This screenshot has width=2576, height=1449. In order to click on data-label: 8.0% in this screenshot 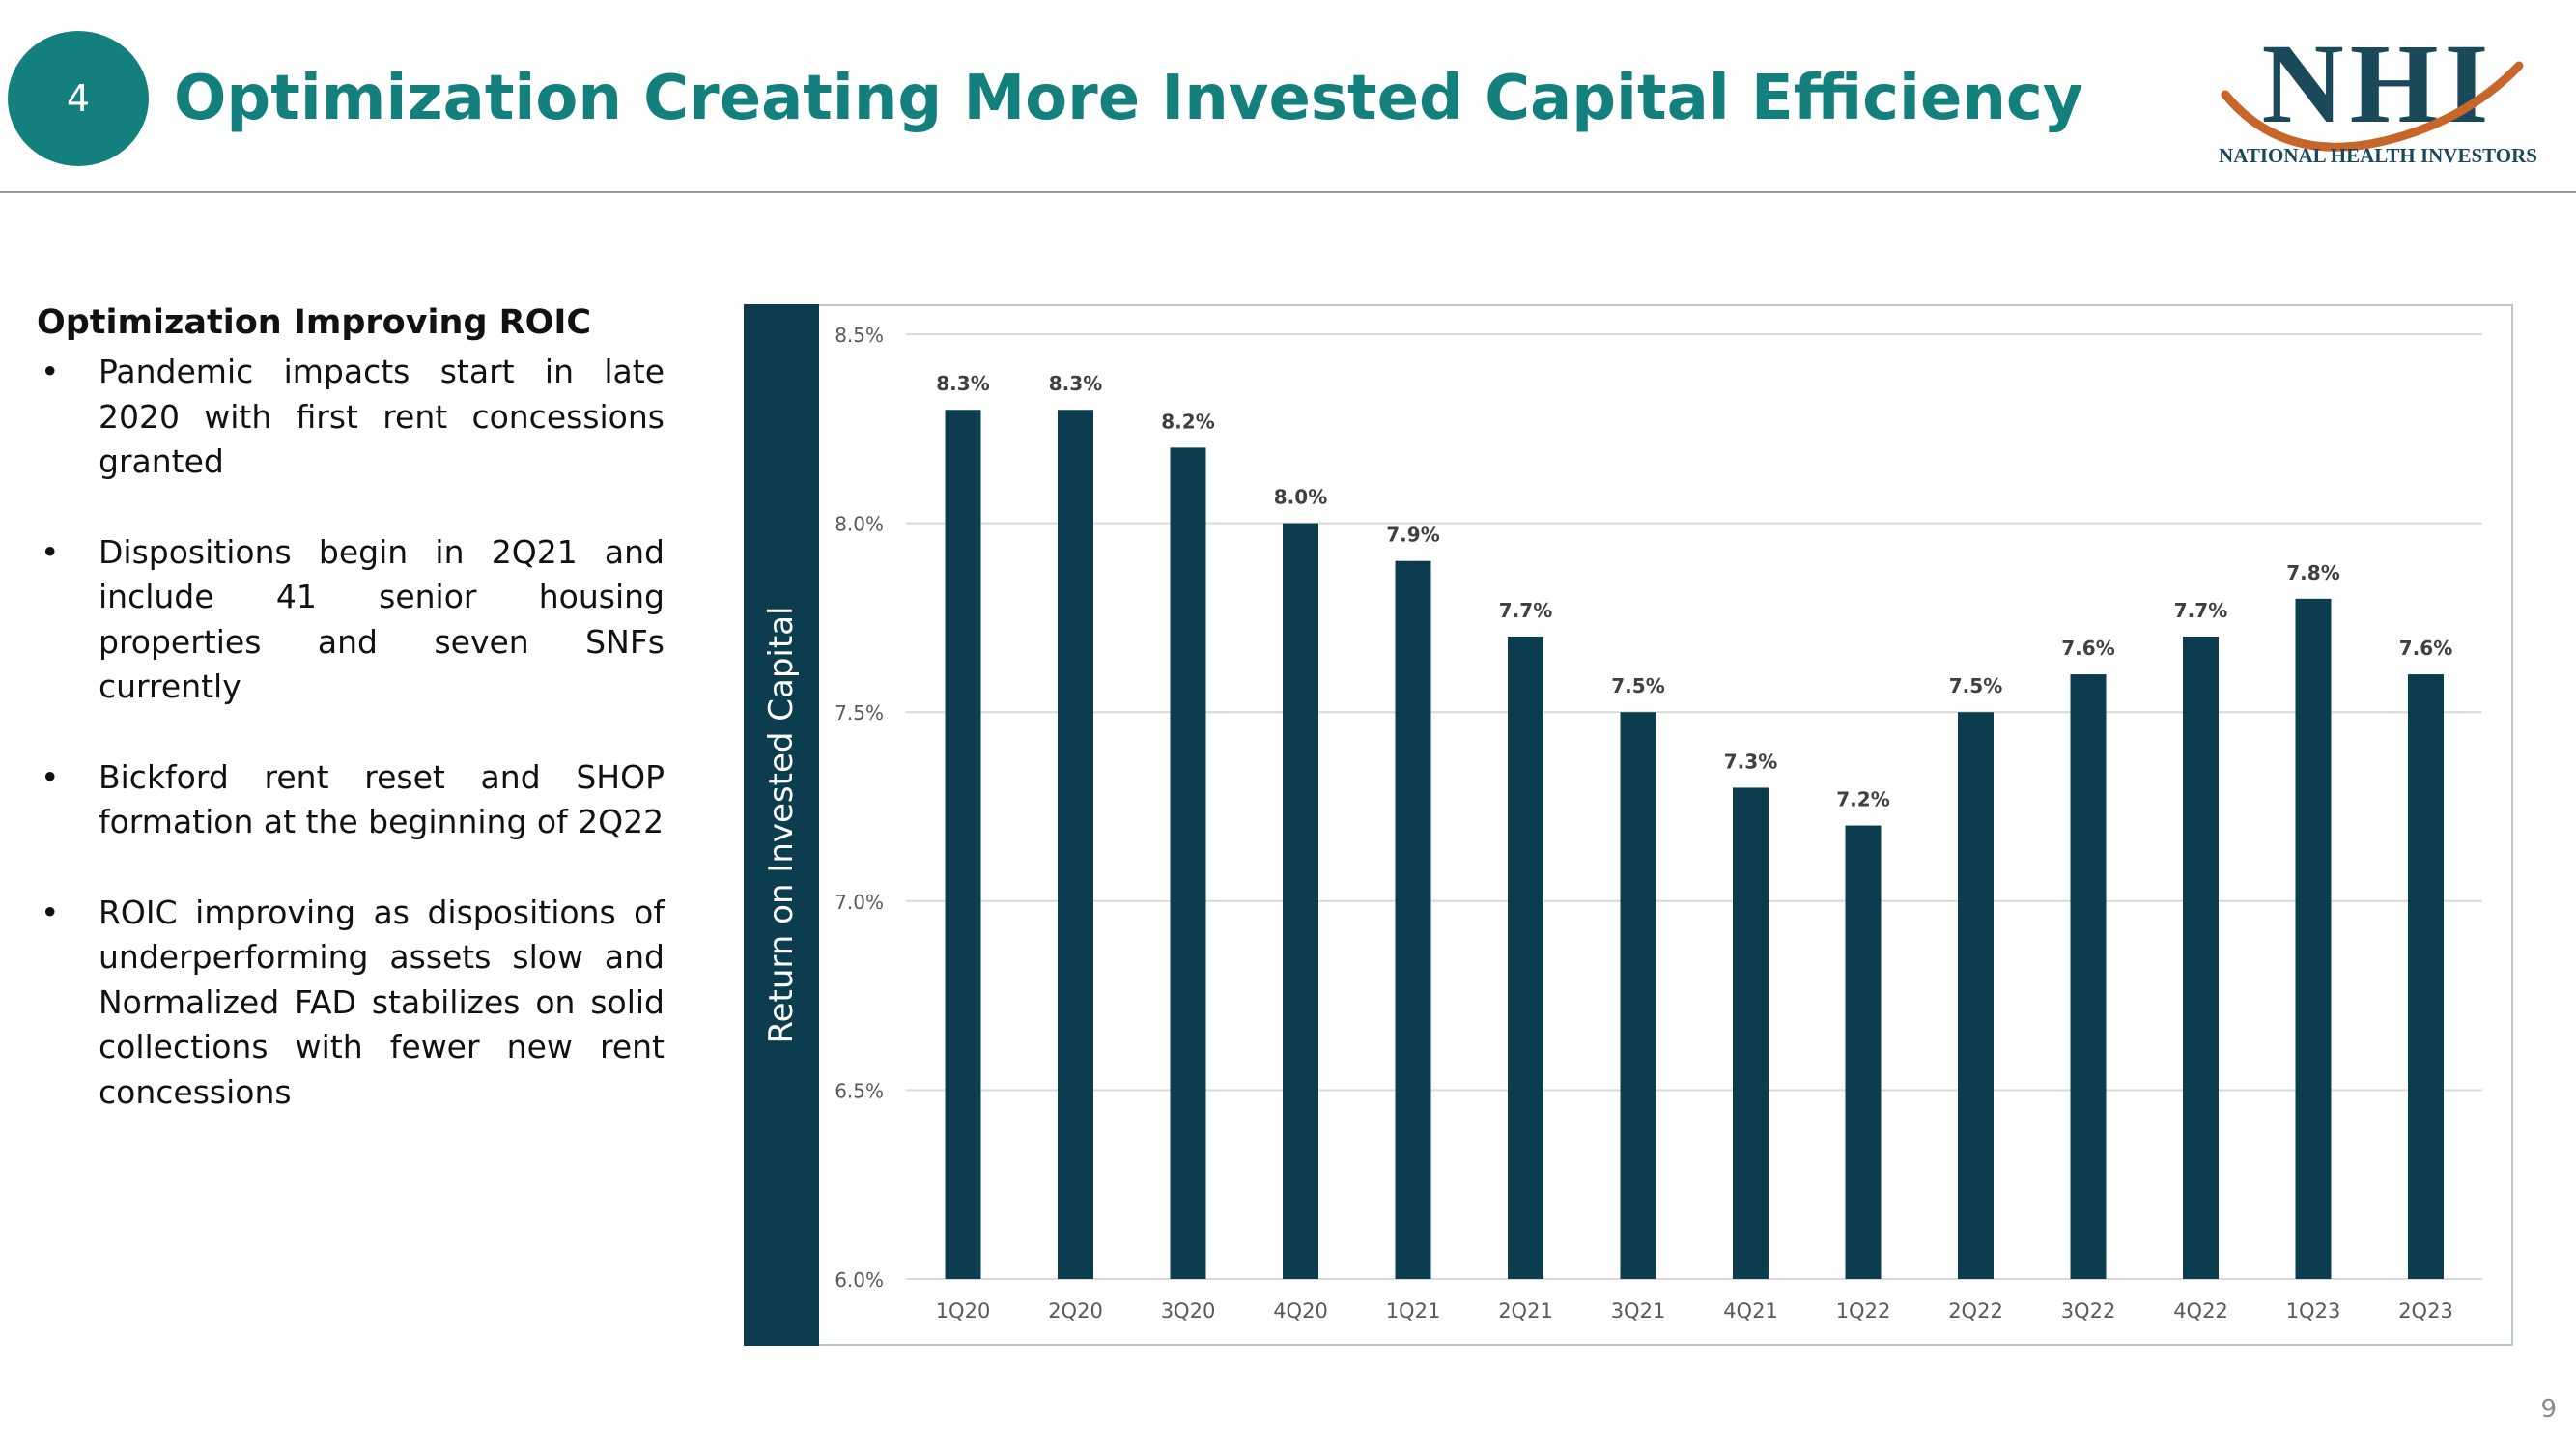, I will do `click(1300, 497)`.